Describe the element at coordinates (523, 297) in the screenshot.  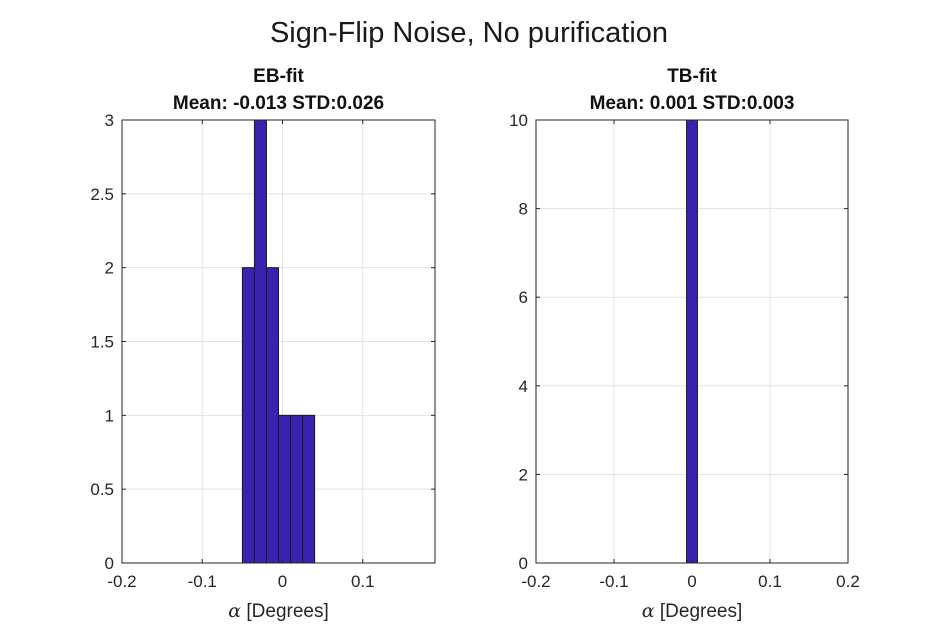
I see `y-tick-label: 6` at that location.